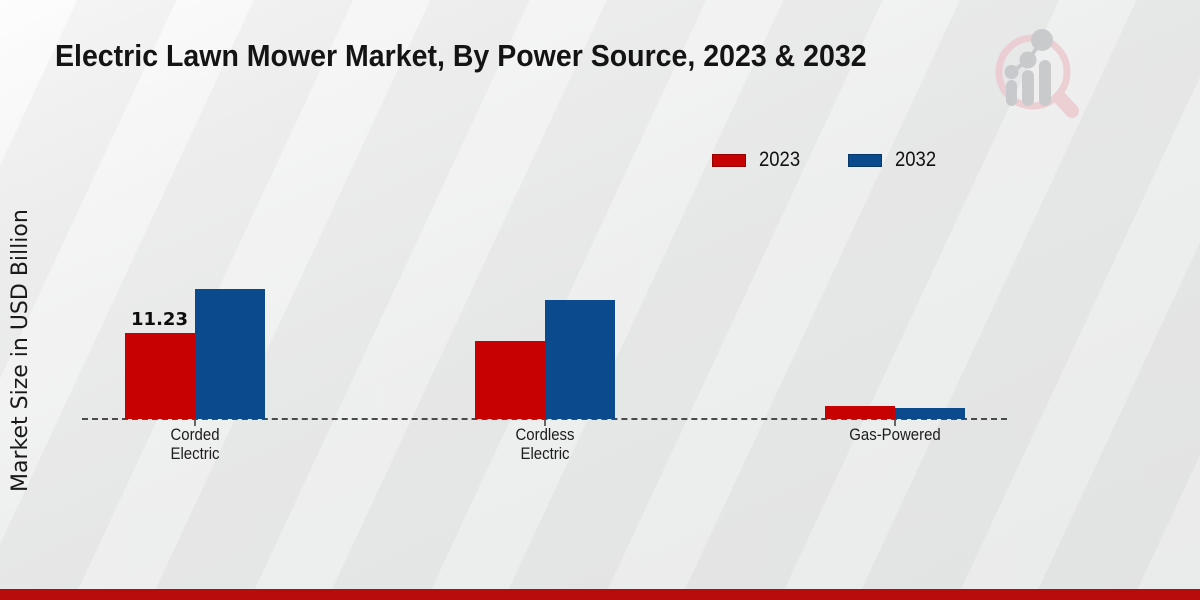  I want to click on bar-2023-corded-electric, so click(159, 376).